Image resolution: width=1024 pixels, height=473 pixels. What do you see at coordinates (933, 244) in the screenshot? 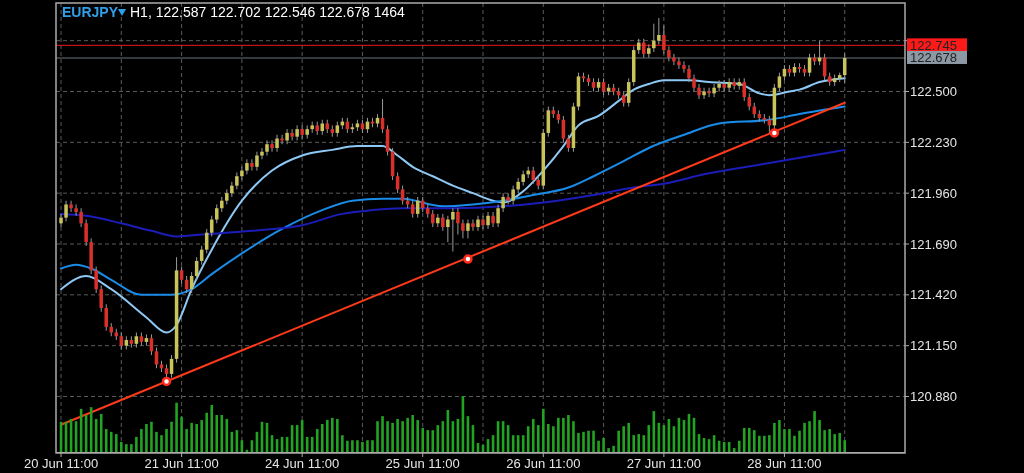
I see `y-tick-label: 121.690` at bounding box center [933, 244].